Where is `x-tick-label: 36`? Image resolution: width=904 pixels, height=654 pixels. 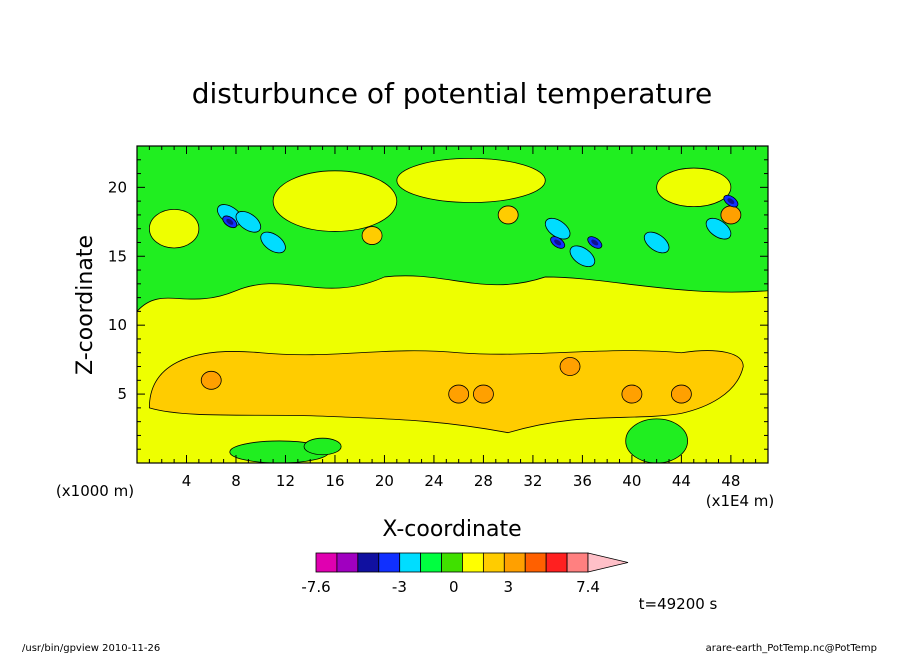 x-tick-label: 36 is located at coordinates (582, 481).